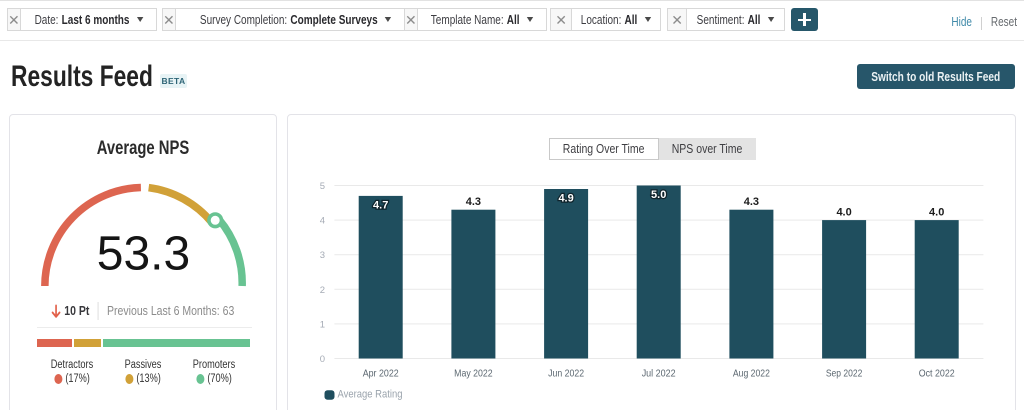  What do you see at coordinates (566, 374) in the screenshot?
I see `svg-text: Jun 2022` at bounding box center [566, 374].